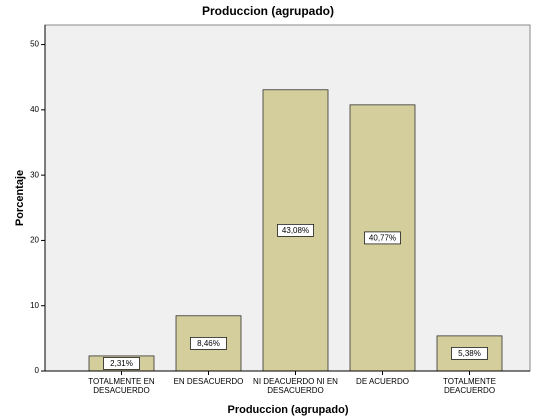 The width and height of the screenshot is (535, 419). I want to click on value-label: 2,31%, so click(121, 363).